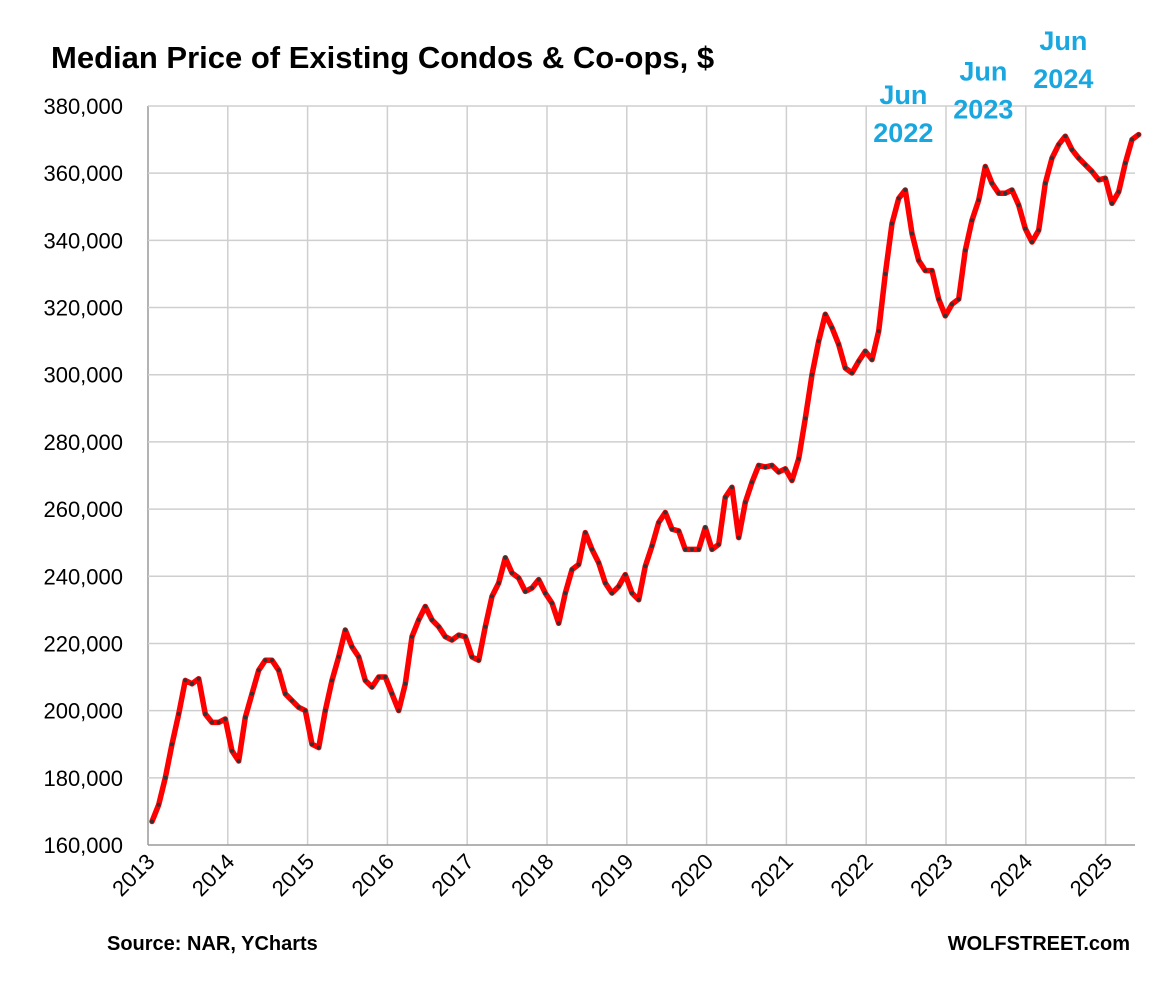 This screenshot has height=982, width=1156. Describe the element at coordinates (83, 106) in the screenshot. I see `y-tick-label: 380,000` at that location.